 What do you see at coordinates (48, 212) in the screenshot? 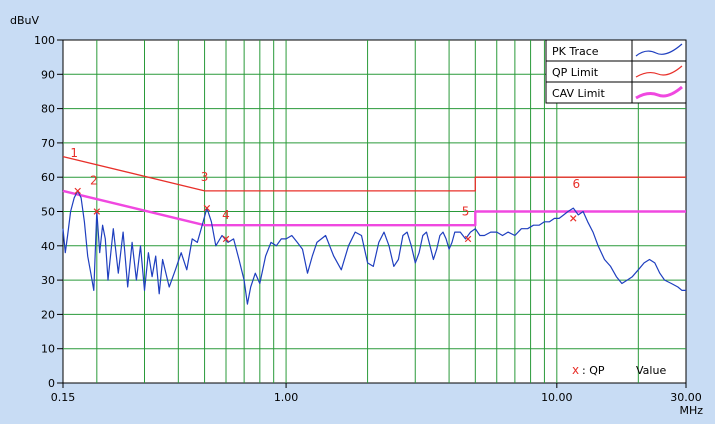
I see `y-tick-label: 50` at bounding box center [48, 212].